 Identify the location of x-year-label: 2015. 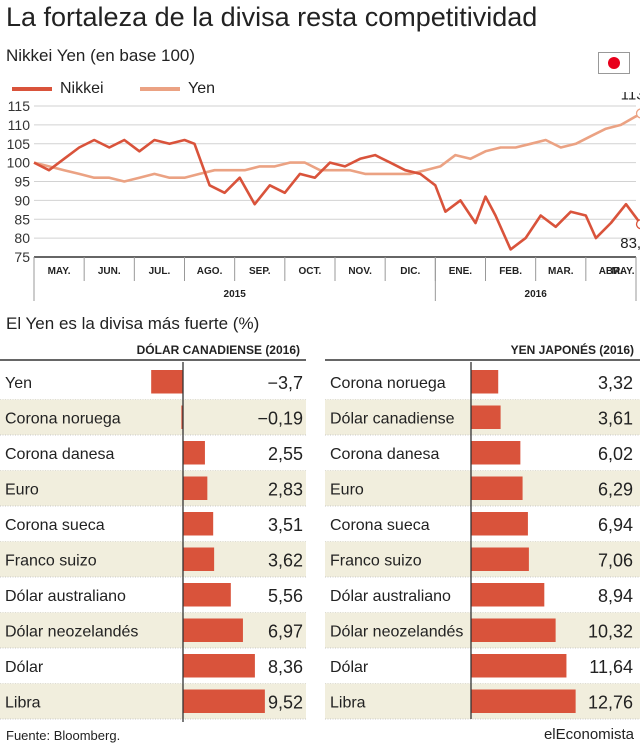
(235, 294).